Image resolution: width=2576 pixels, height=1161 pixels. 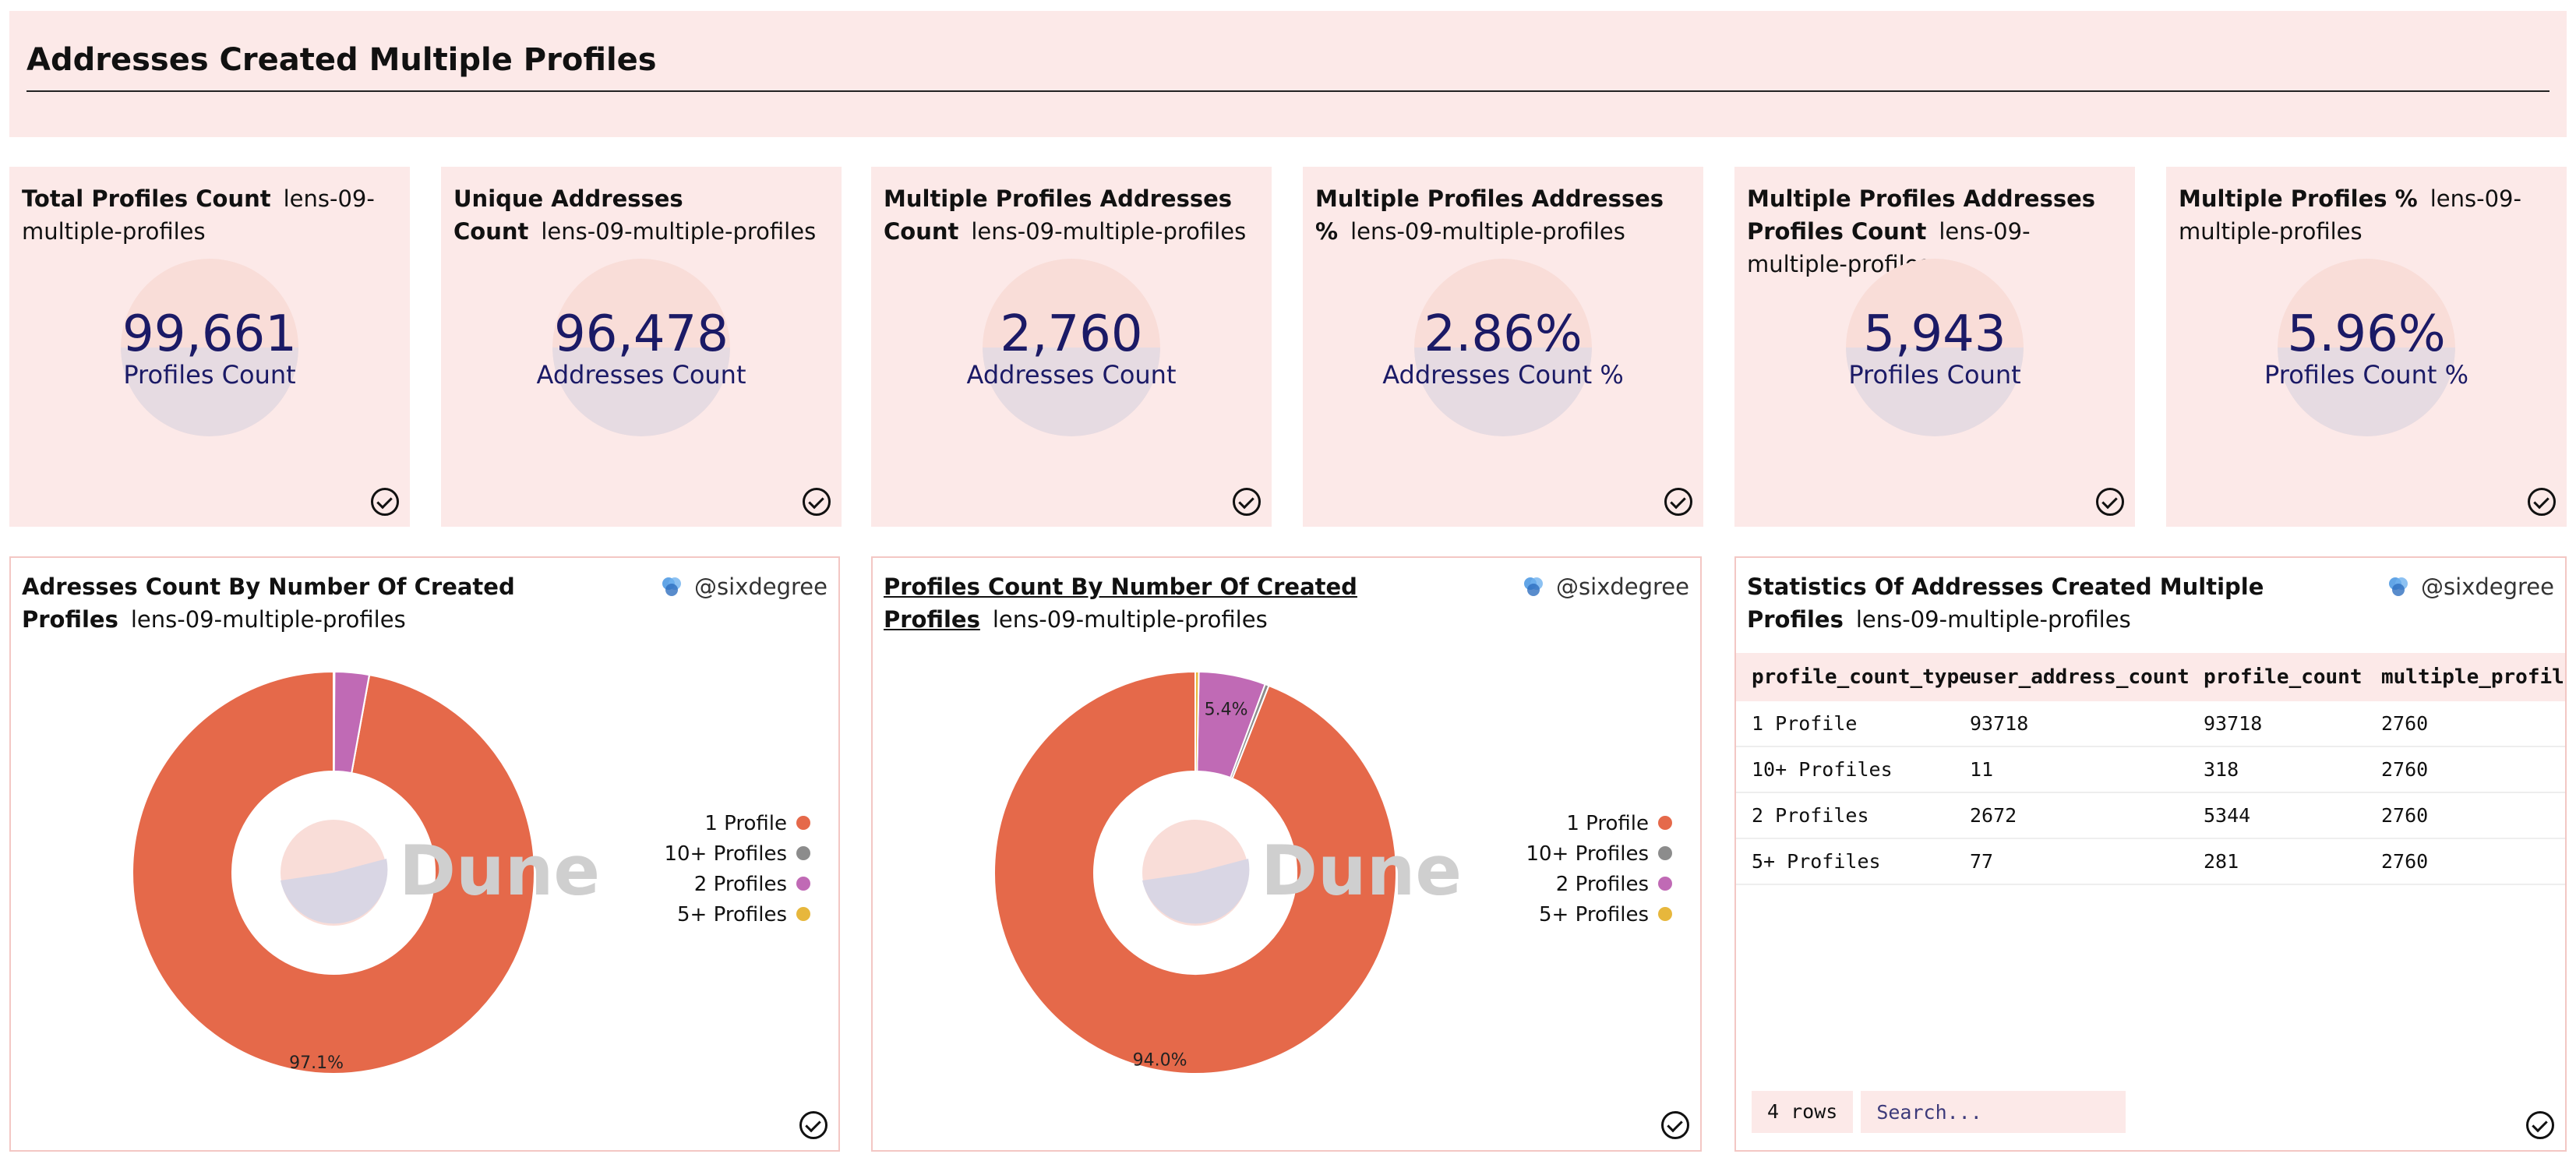 What do you see at coordinates (2221, 769) in the screenshot?
I see `table-cell: 318` at bounding box center [2221, 769].